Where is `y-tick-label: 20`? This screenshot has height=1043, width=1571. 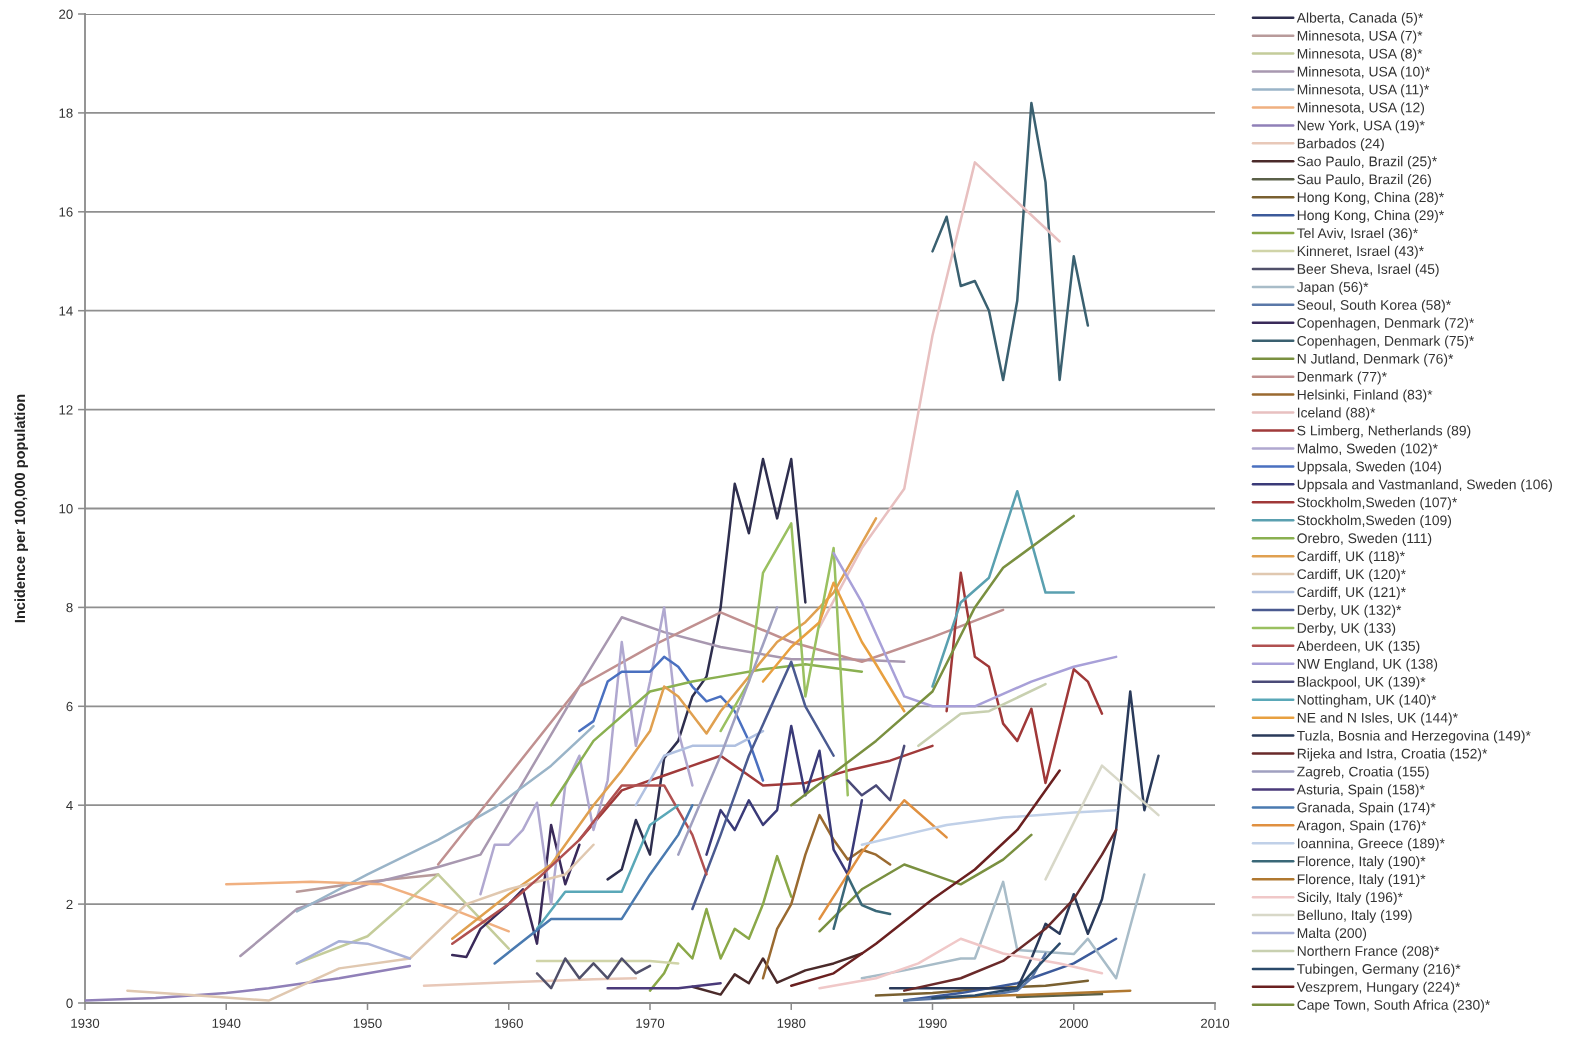
y-tick-label: 20 is located at coordinates (66, 14).